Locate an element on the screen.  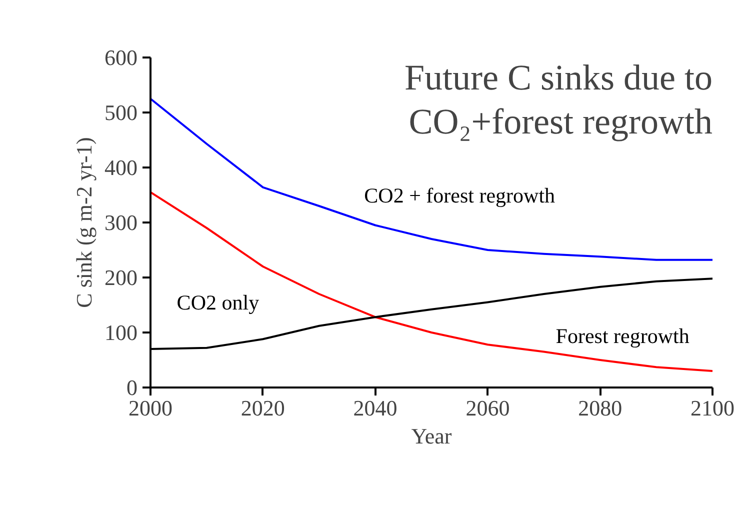
series-label: CO2 + forest regrowth is located at coordinates (460, 196).